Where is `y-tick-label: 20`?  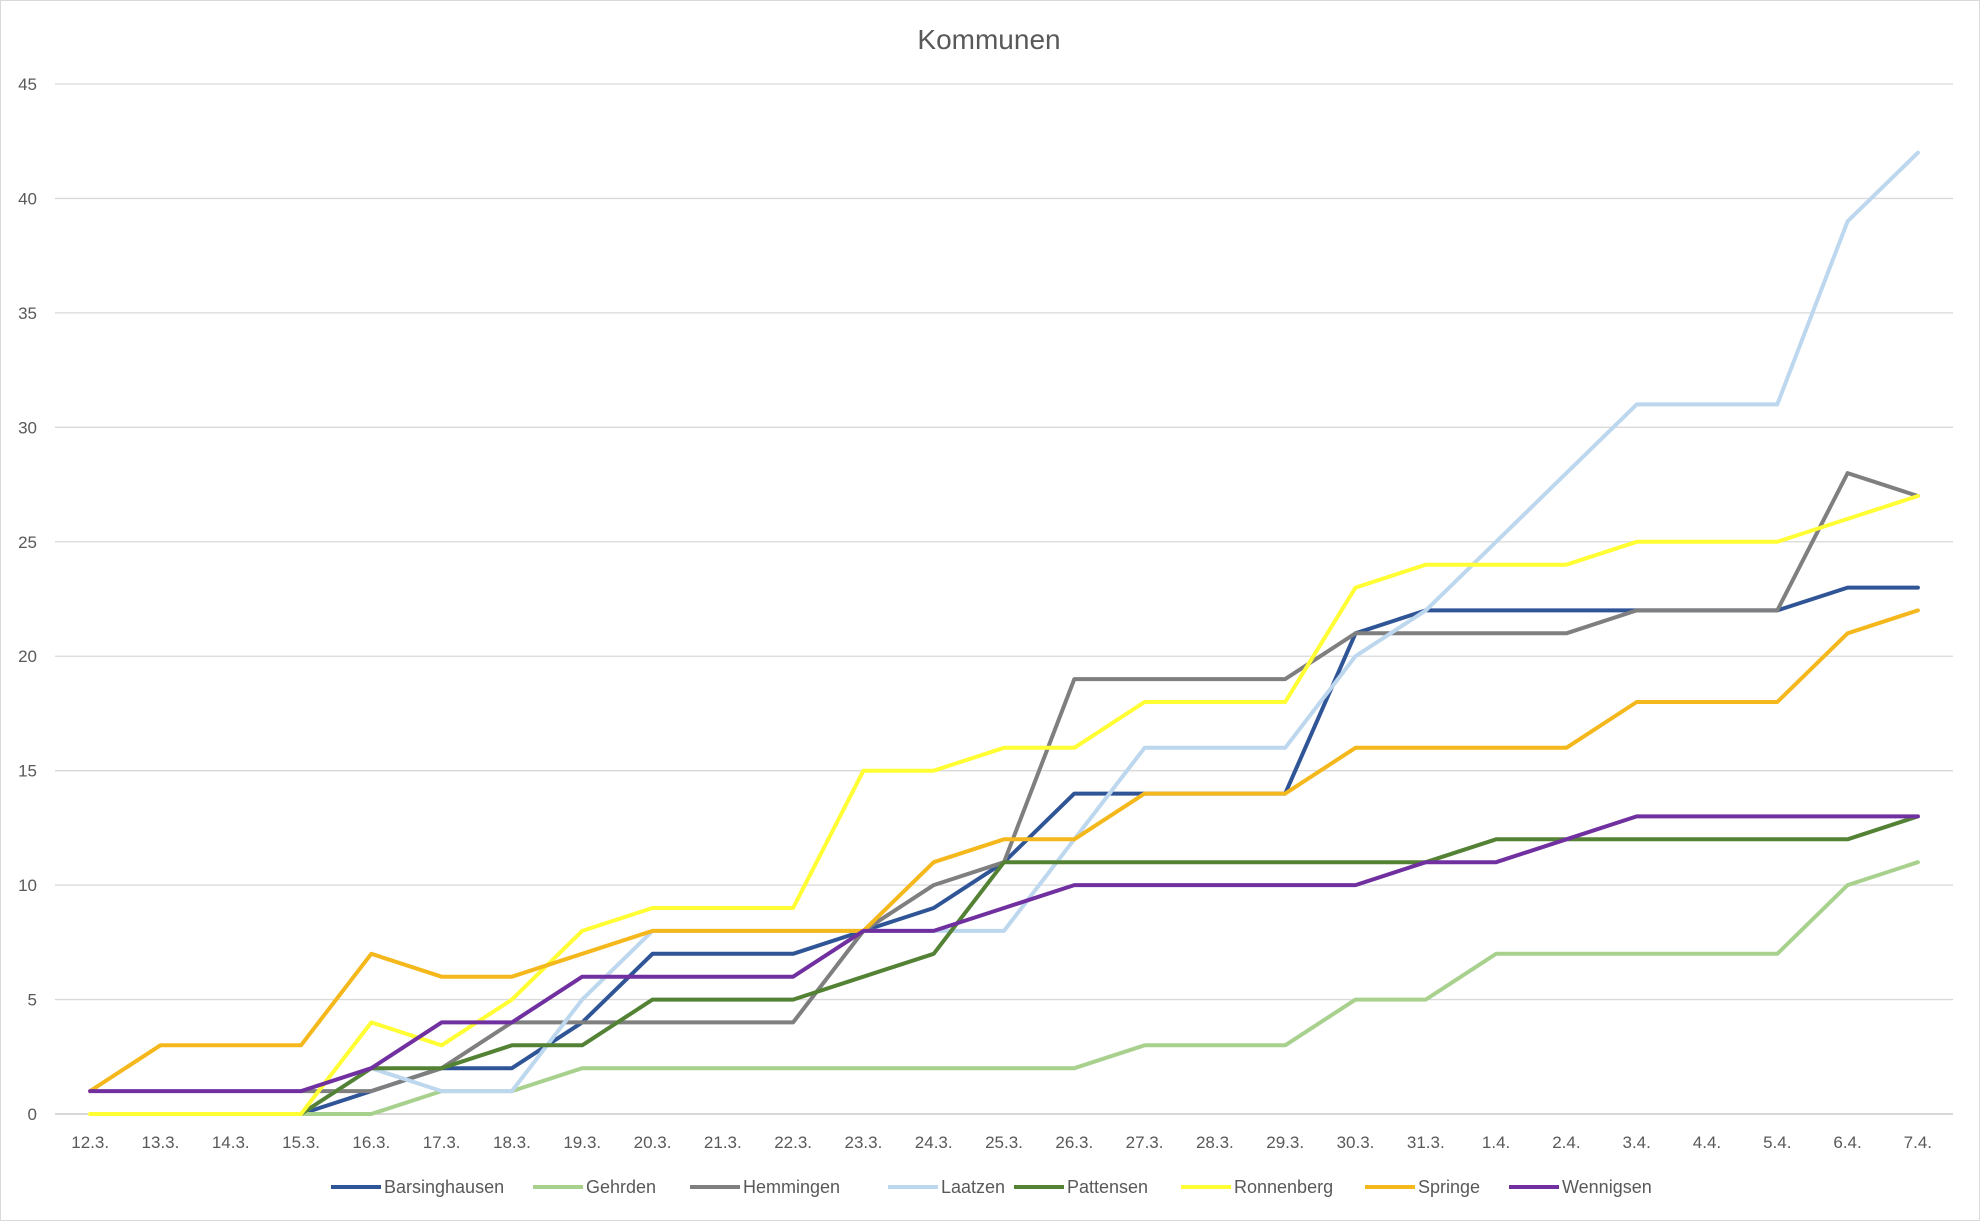
y-tick-label: 20 is located at coordinates (27, 656).